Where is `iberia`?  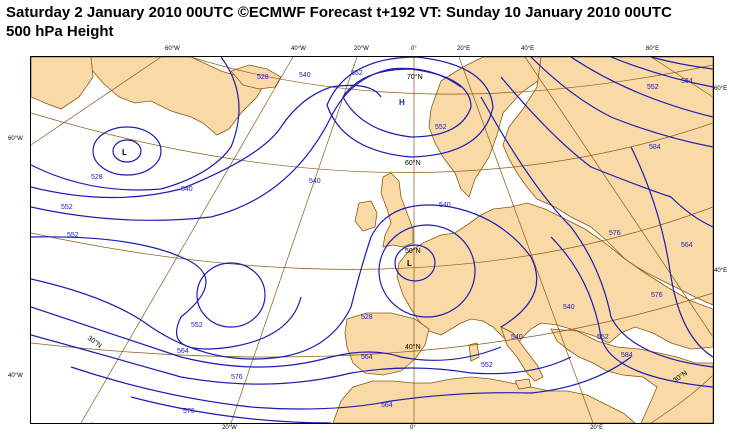
iberia is located at coordinates (387, 344).